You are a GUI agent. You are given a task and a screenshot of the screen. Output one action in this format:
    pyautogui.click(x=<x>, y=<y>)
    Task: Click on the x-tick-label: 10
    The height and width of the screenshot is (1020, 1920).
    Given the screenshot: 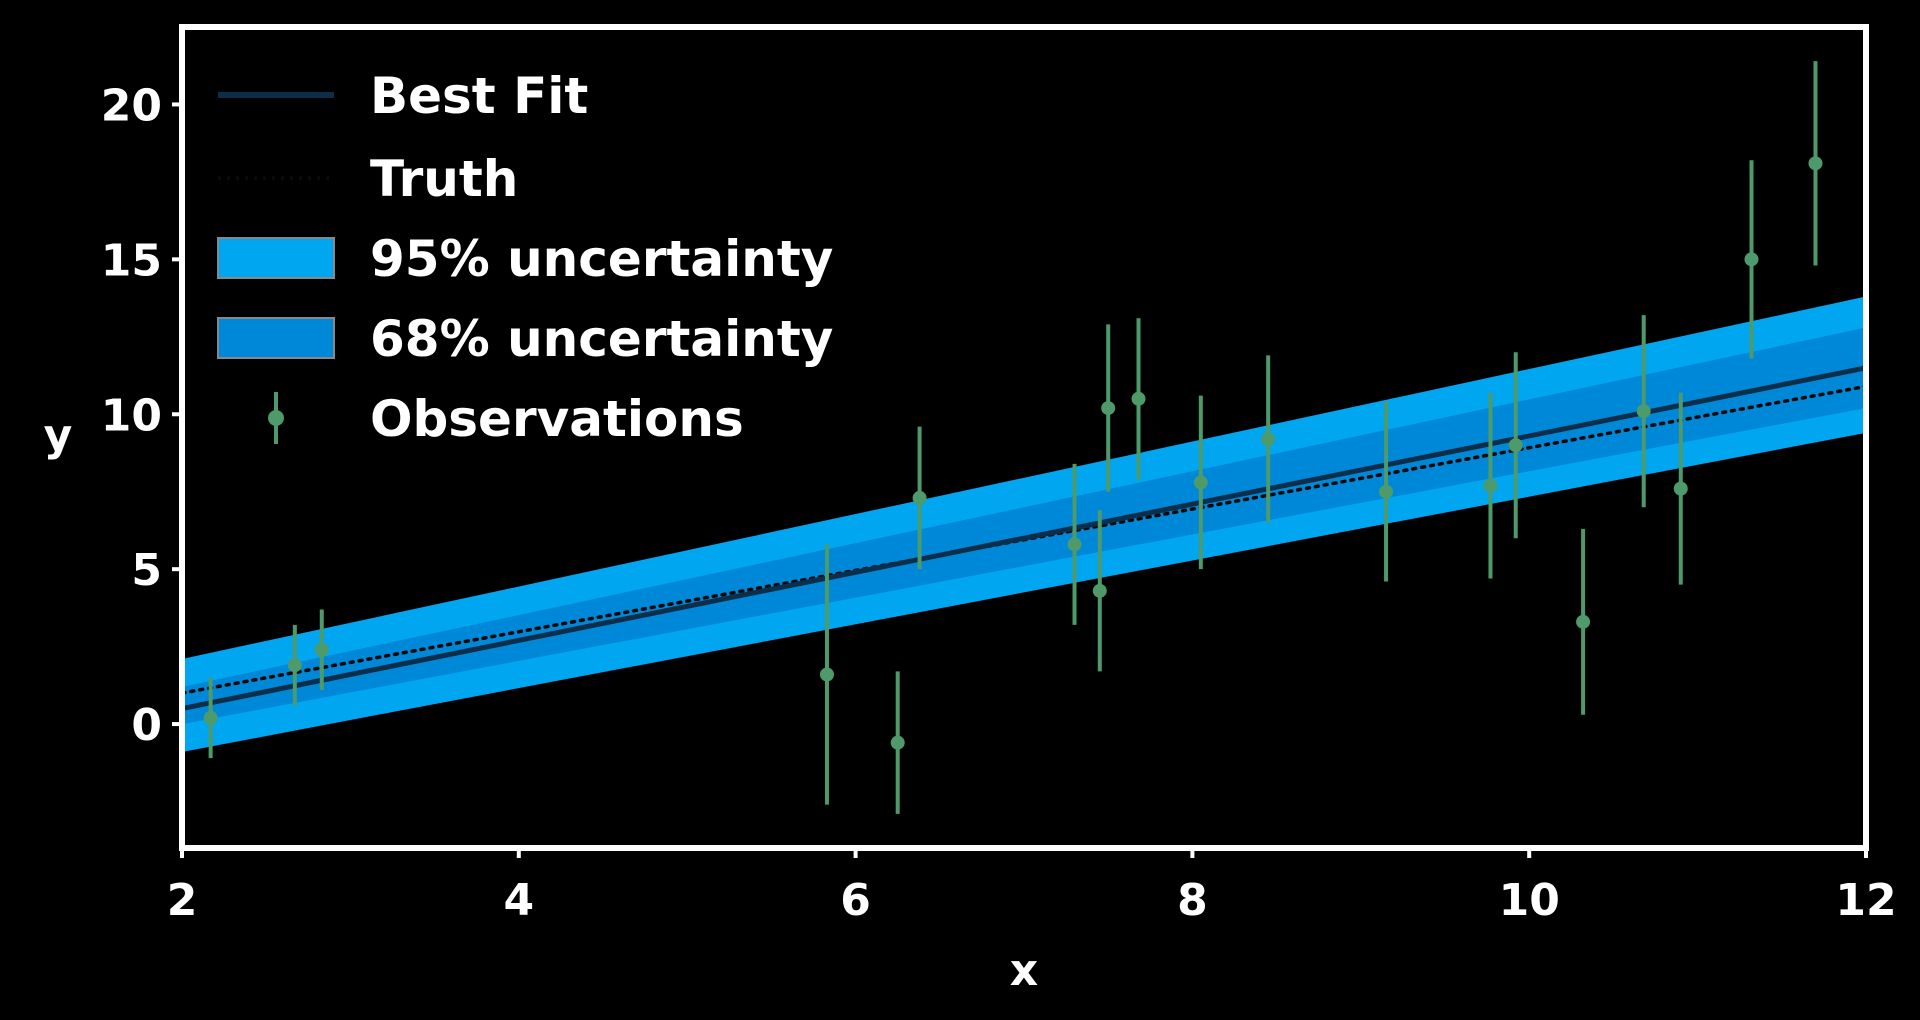 What is the action you would take?
    pyautogui.click(x=1529, y=900)
    